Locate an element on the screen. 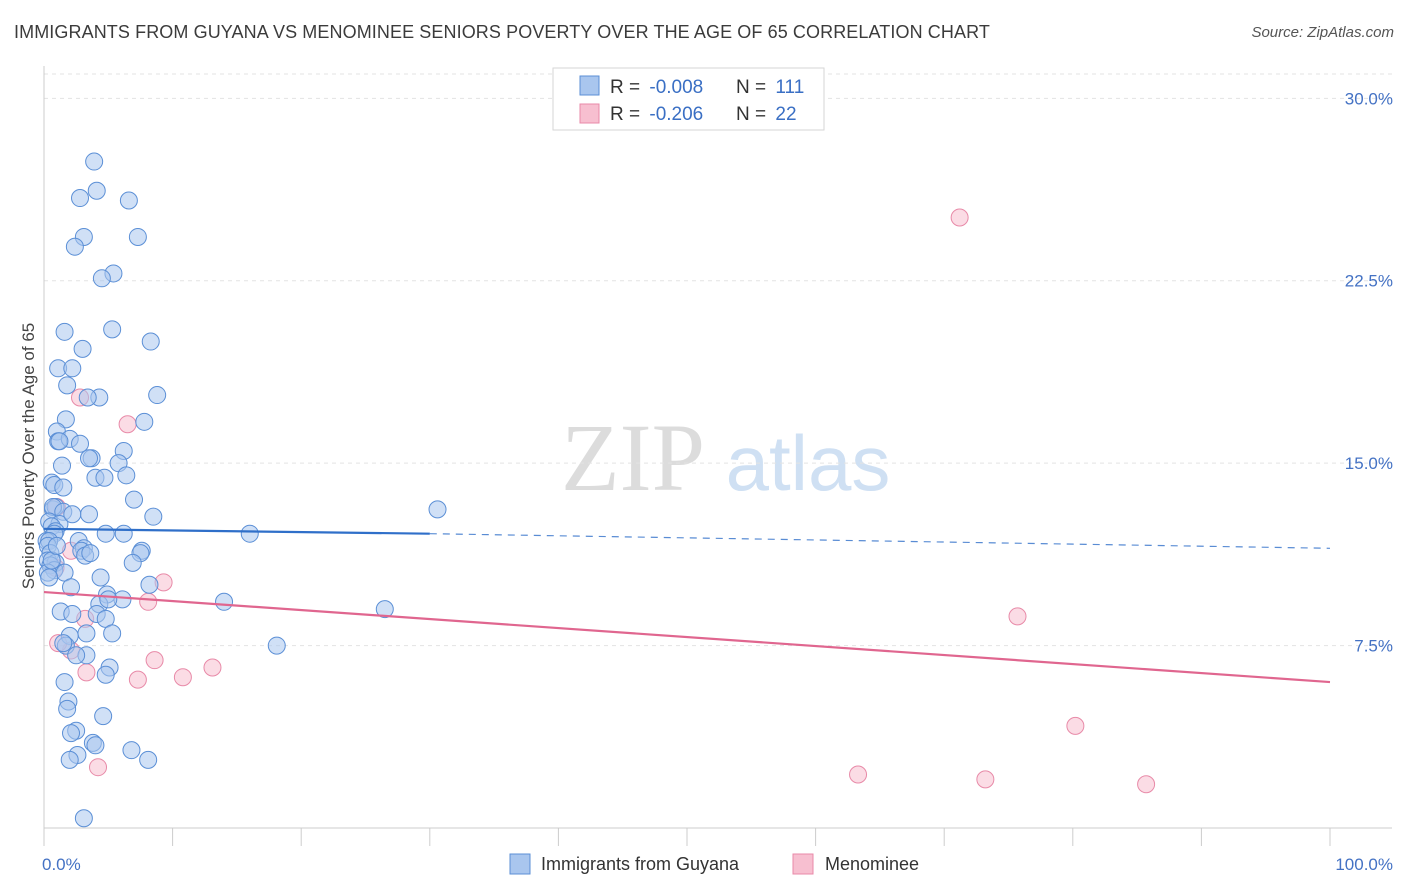 The image size is (1406, 892). watermark-zip: ZIP is located at coordinates (633, 457).